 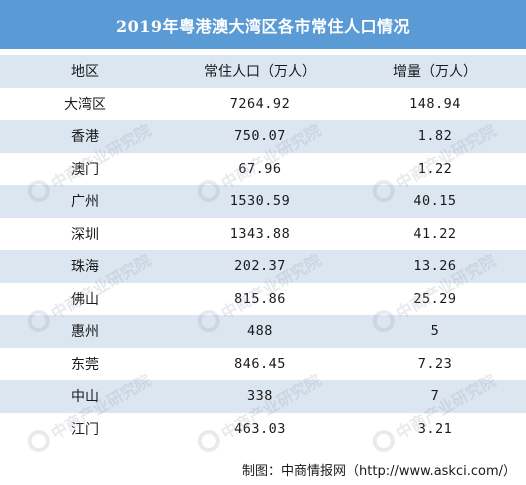 I want to click on source-note: 制图：中商情报网（http://www.askci.com/）, so click(x=258, y=469).